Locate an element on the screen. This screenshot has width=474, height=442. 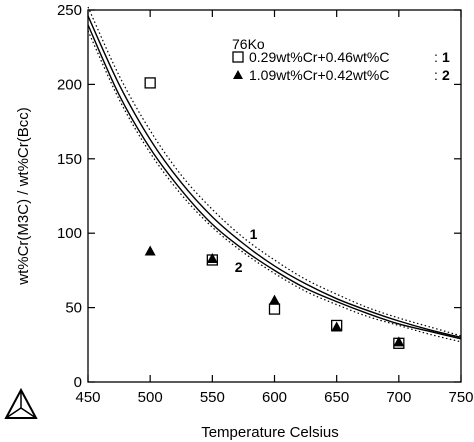
y-tick-label: 50 is located at coordinates (73, 308).